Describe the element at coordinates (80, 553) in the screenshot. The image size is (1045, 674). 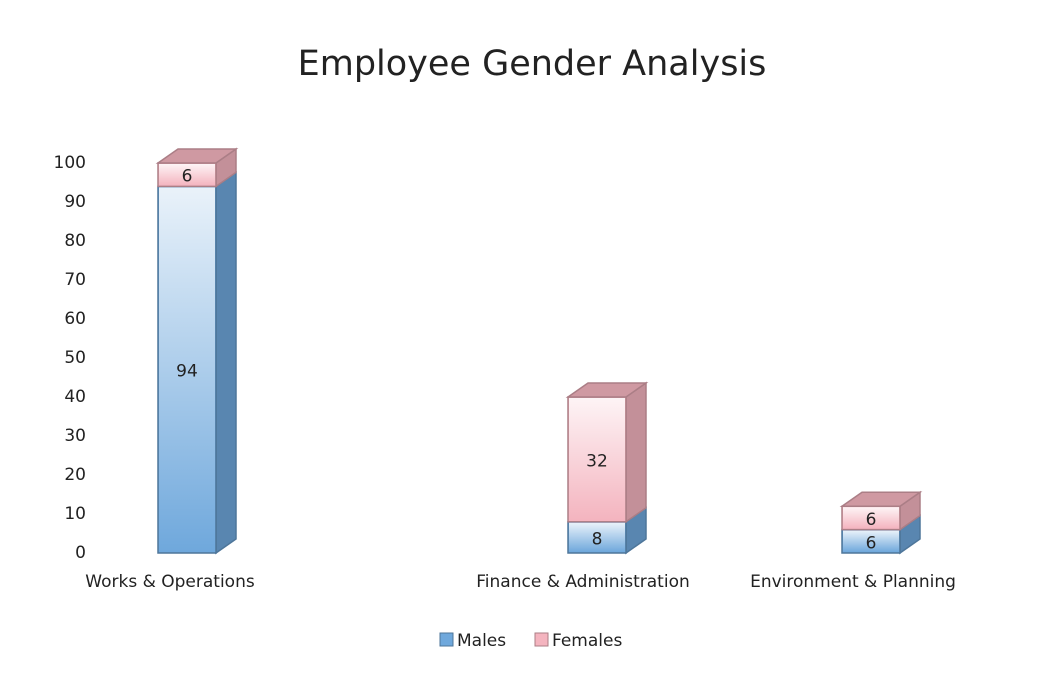
I see `y-tick-label: 0` at that location.